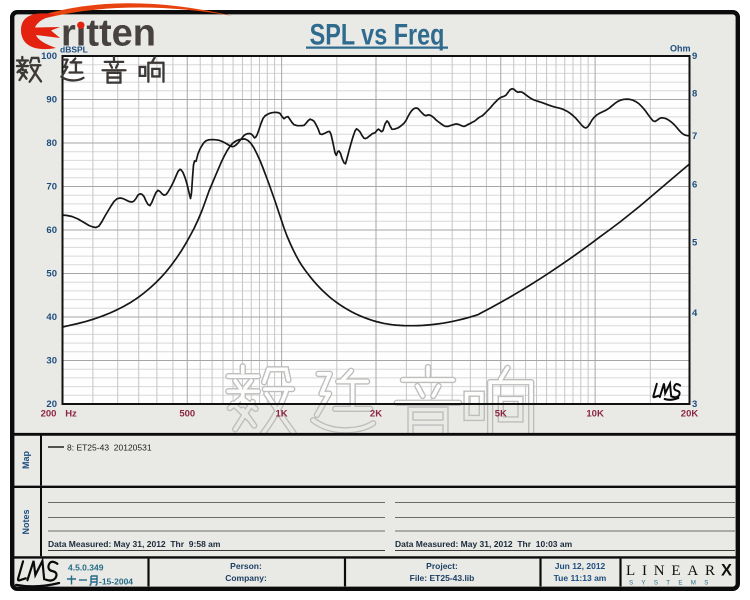 The width and height of the screenshot is (750, 600). Describe the element at coordinates (501, 414) in the screenshot. I see `svg-text: 5K` at that location.